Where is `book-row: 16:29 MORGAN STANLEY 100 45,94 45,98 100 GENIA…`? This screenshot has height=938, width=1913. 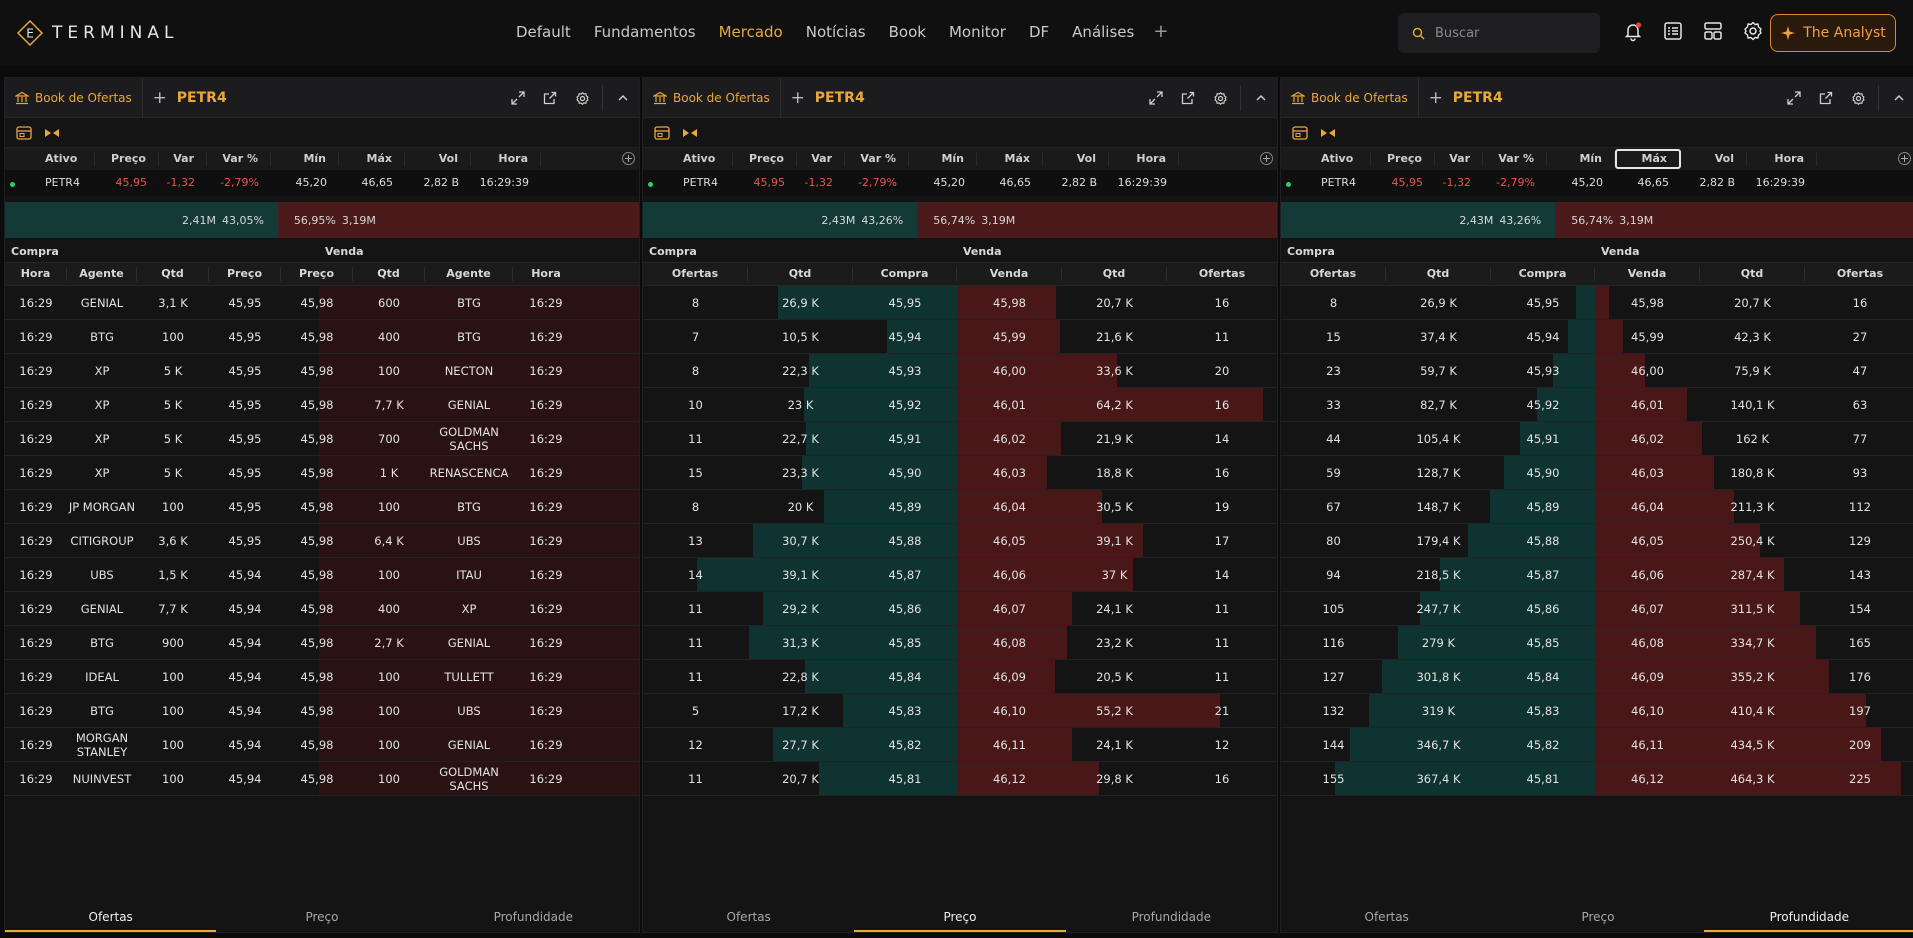 book-row: 16:29 MORGAN STANLEY 100 45,94 45,98 100 GENIA… is located at coordinates (322, 745).